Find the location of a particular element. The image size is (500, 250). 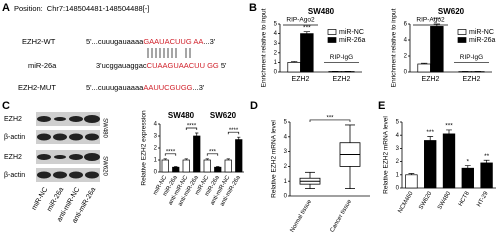

row-name: EZH2-WT is located at coordinates (39, 41).